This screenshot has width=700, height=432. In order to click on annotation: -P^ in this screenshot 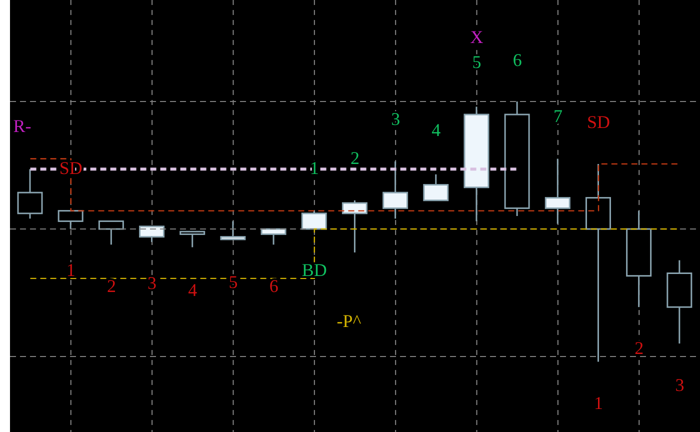, I will do `click(349, 321)`.